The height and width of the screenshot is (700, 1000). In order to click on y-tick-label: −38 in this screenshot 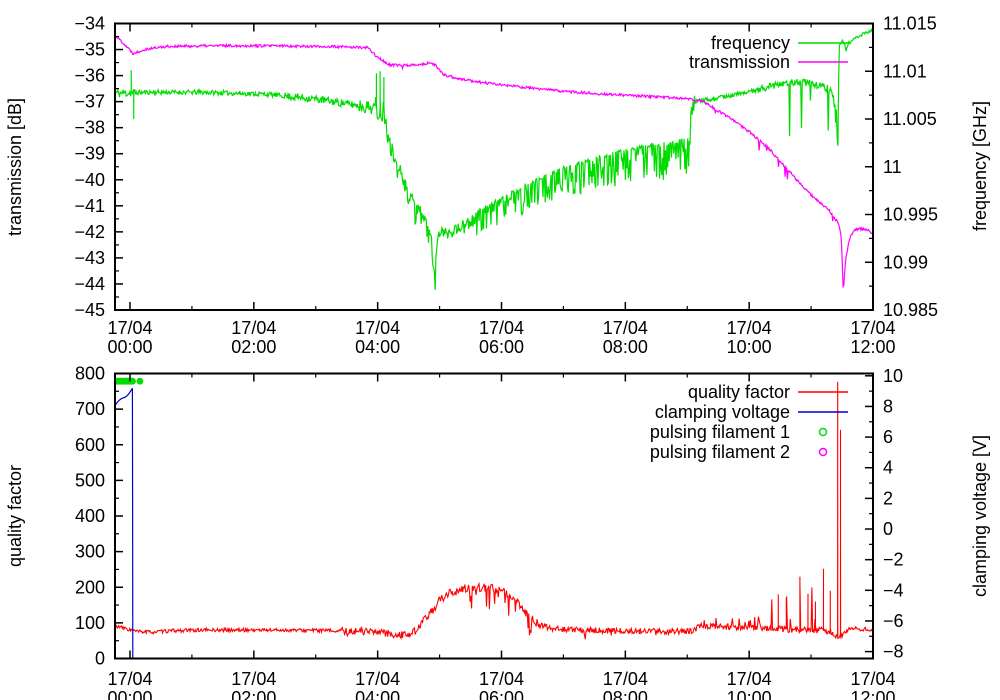, I will do `click(89, 128)`.